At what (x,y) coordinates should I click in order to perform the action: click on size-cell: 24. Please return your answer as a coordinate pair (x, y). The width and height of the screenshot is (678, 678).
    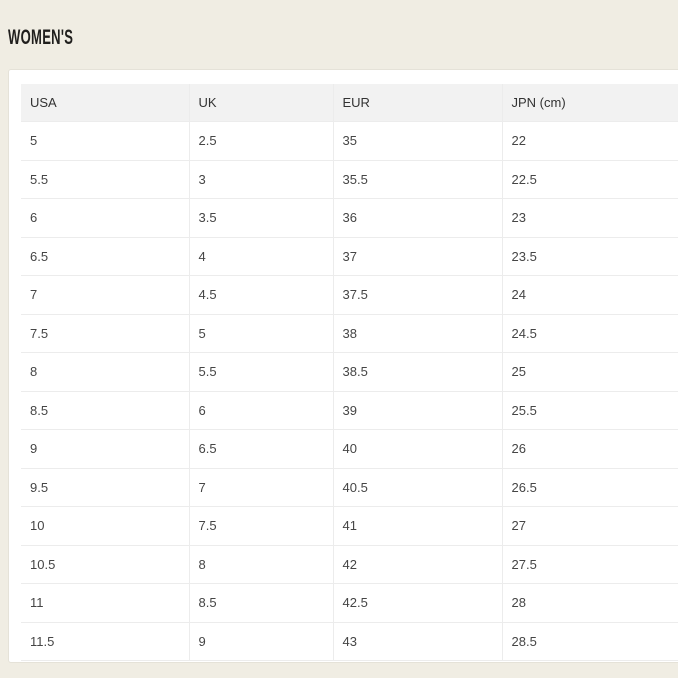
    Looking at the image, I should click on (589, 294).